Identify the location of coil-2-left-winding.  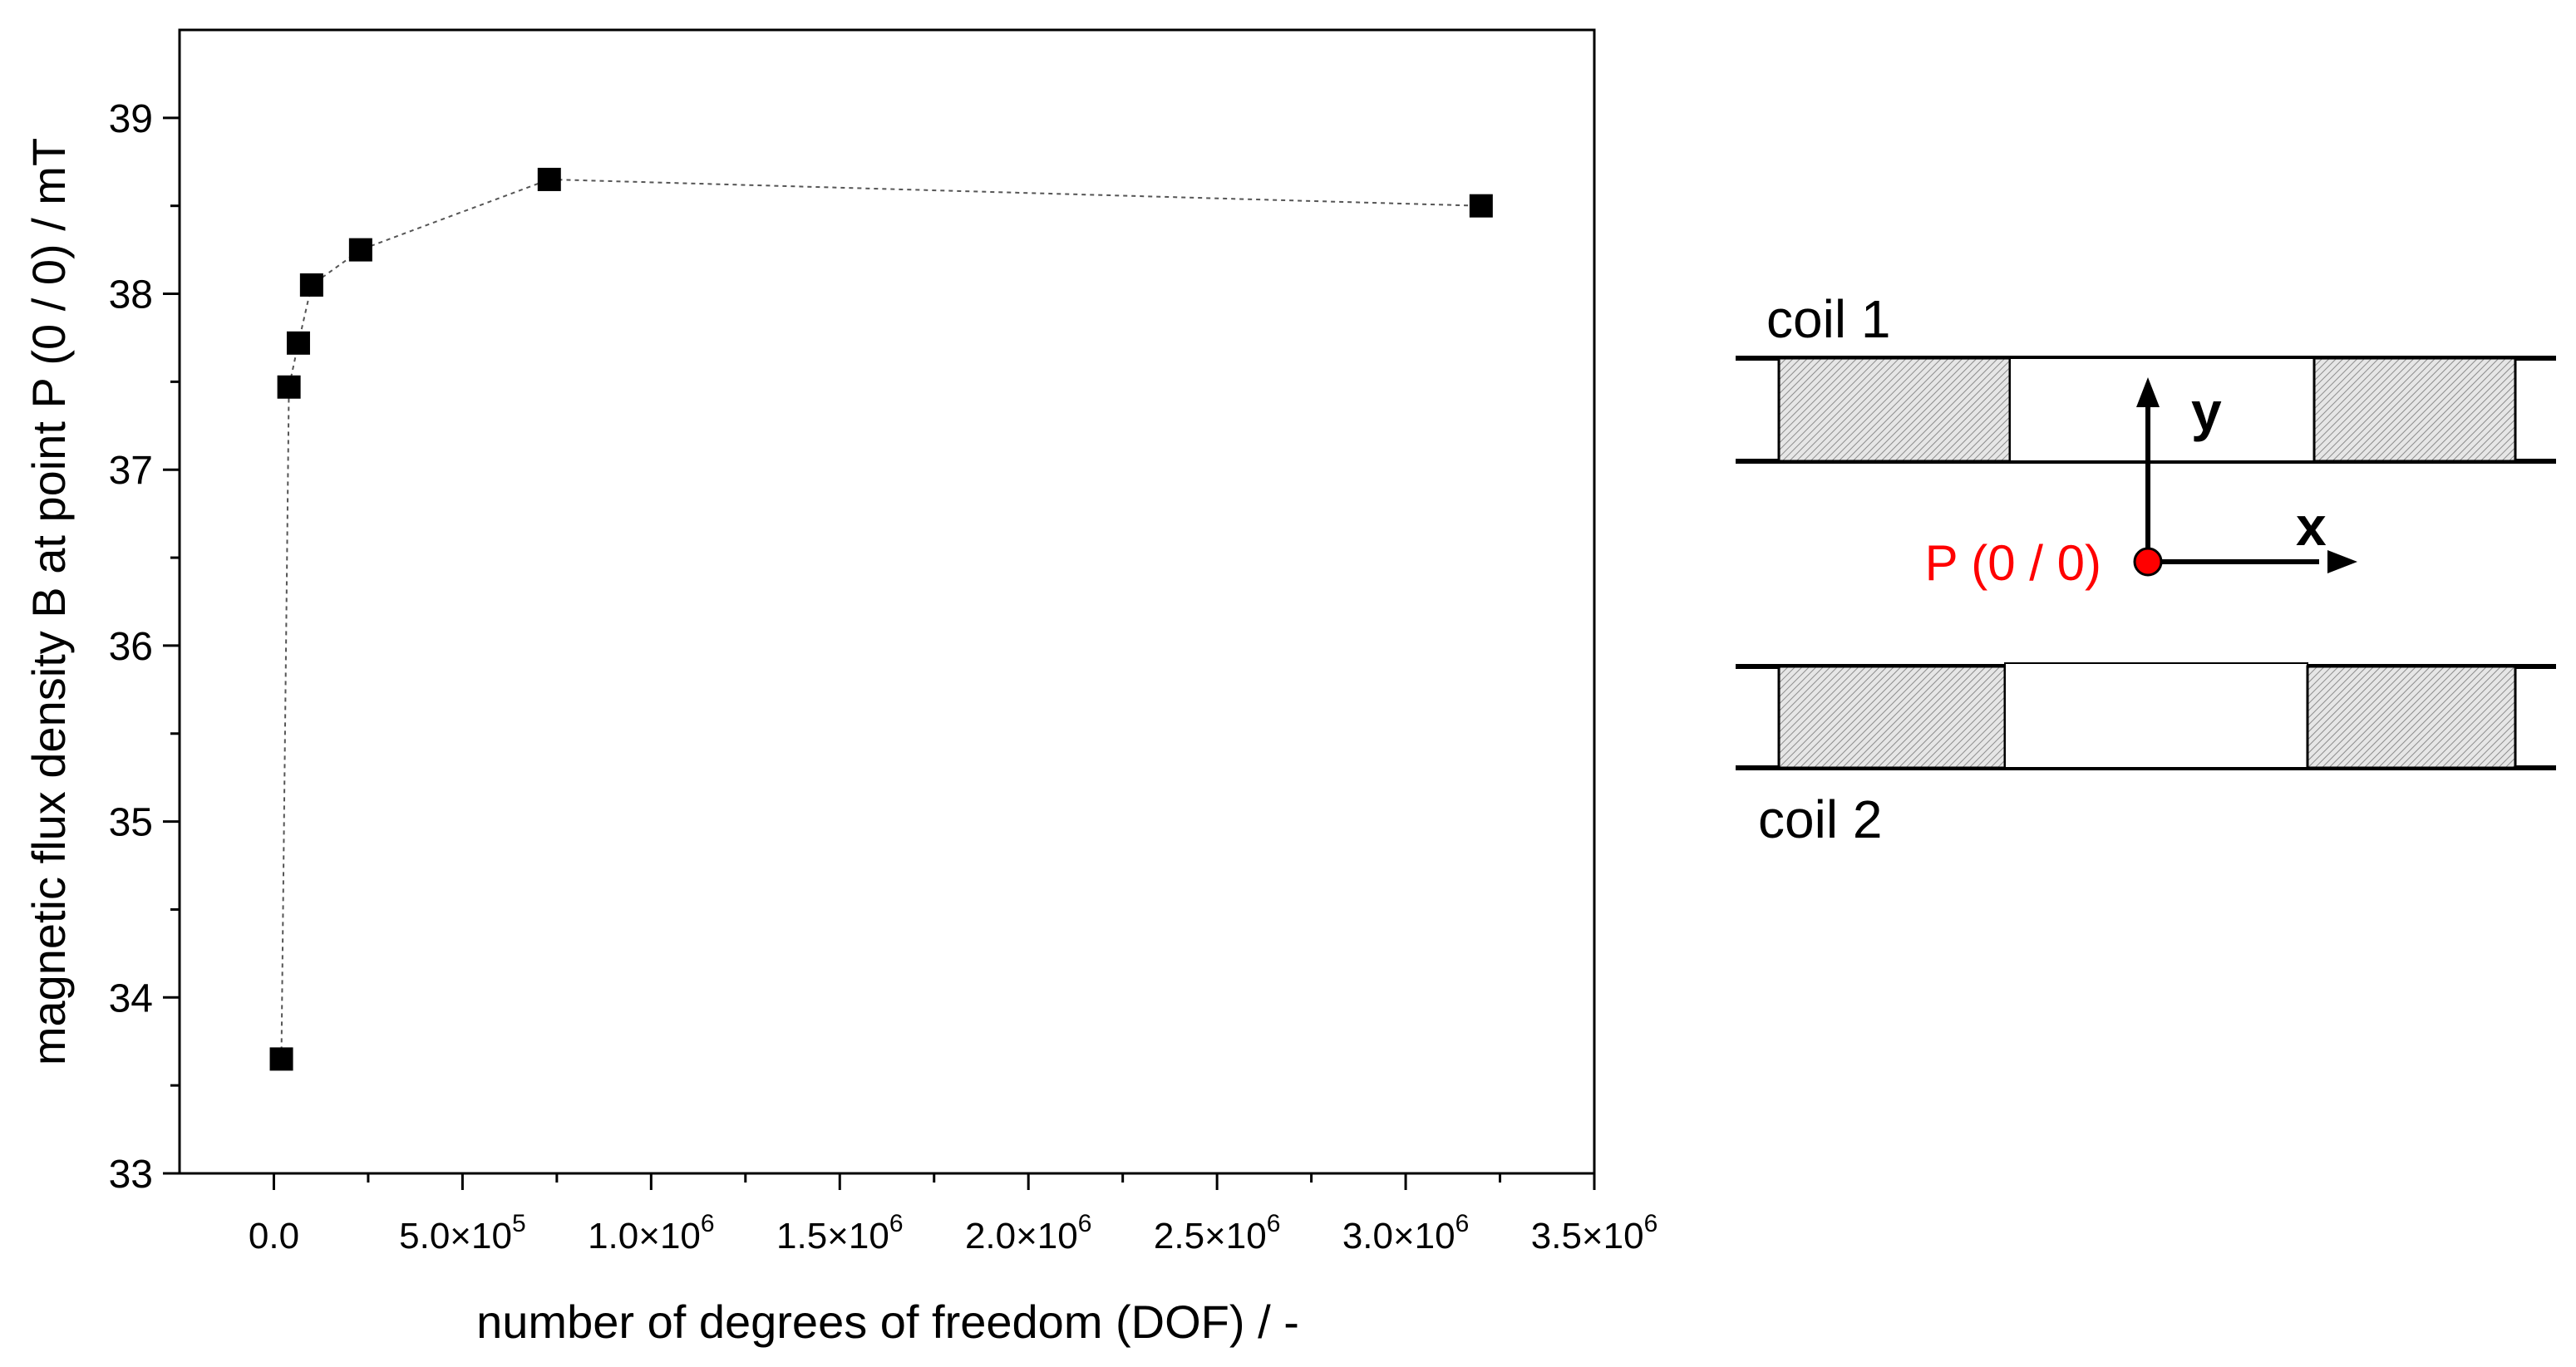
(1892, 718).